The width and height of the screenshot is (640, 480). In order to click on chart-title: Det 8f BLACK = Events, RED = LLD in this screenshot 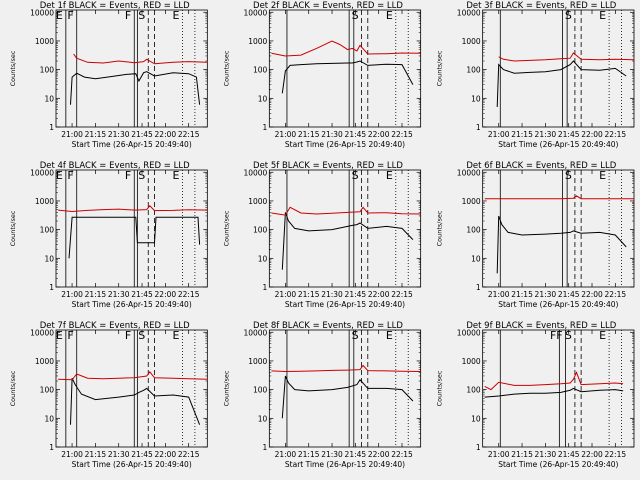, I will do `click(328, 326)`.